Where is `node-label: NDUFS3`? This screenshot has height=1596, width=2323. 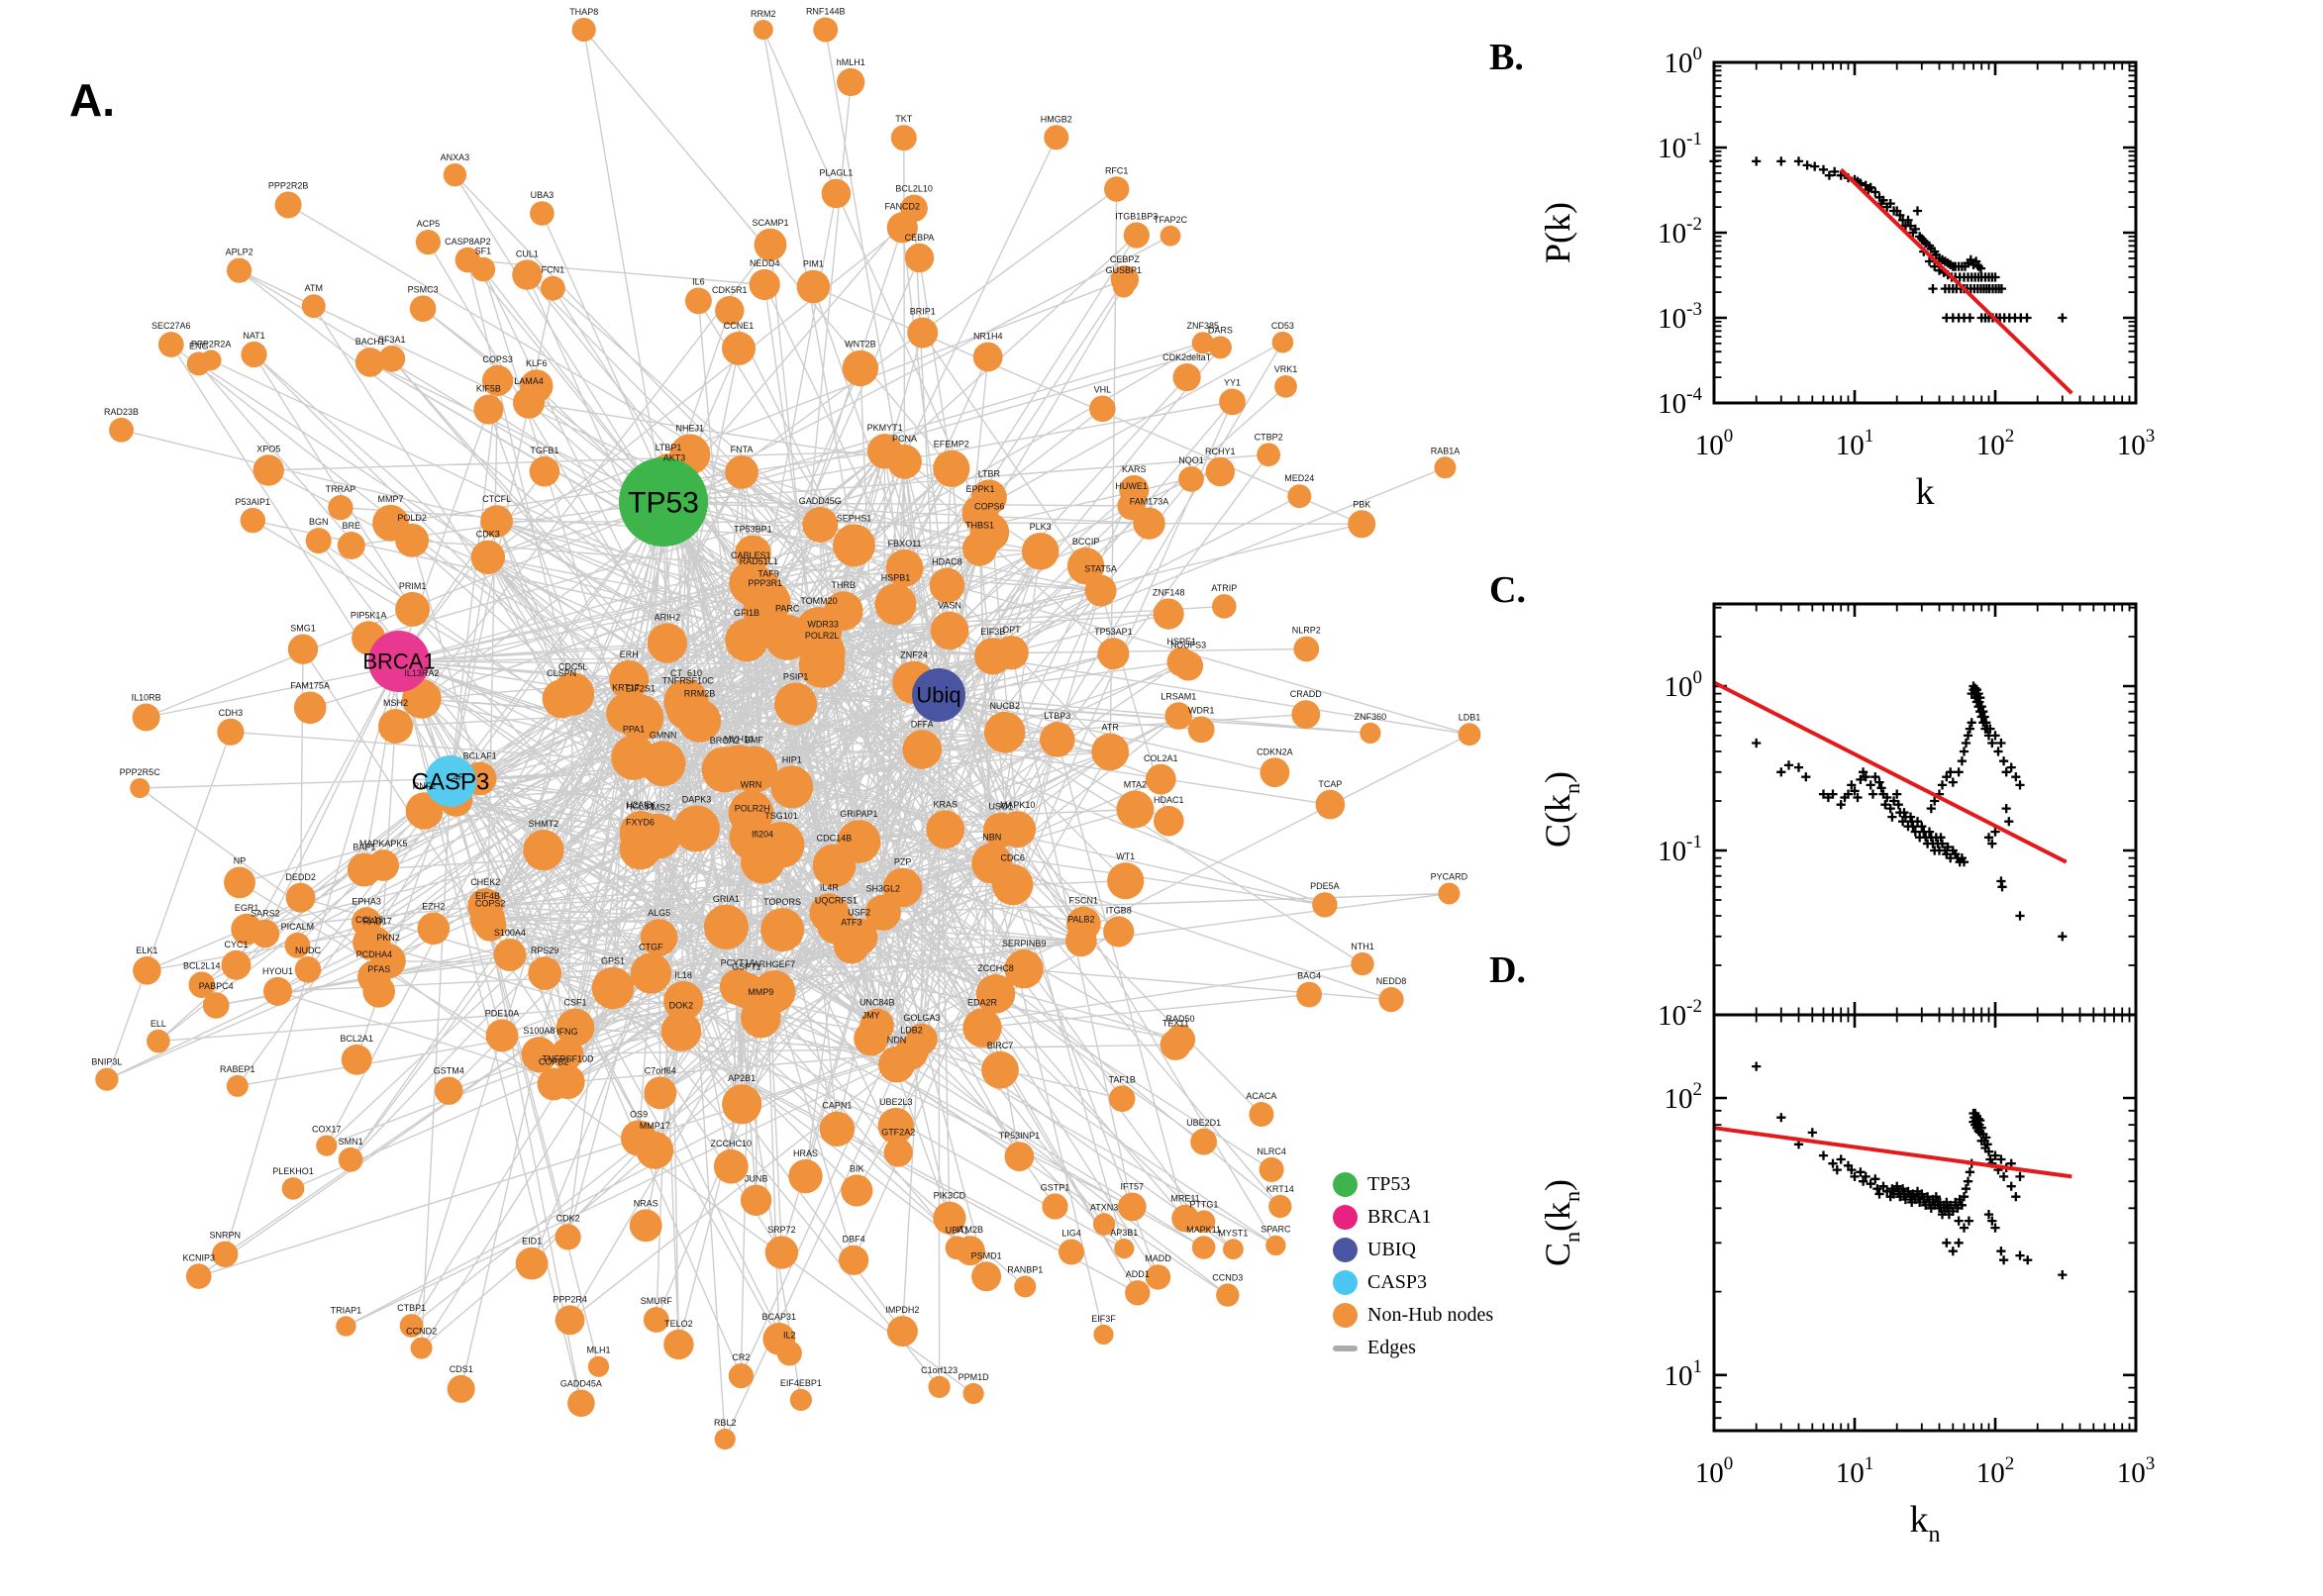 node-label: NDUFS3 is located at coordinates (1188, 645).